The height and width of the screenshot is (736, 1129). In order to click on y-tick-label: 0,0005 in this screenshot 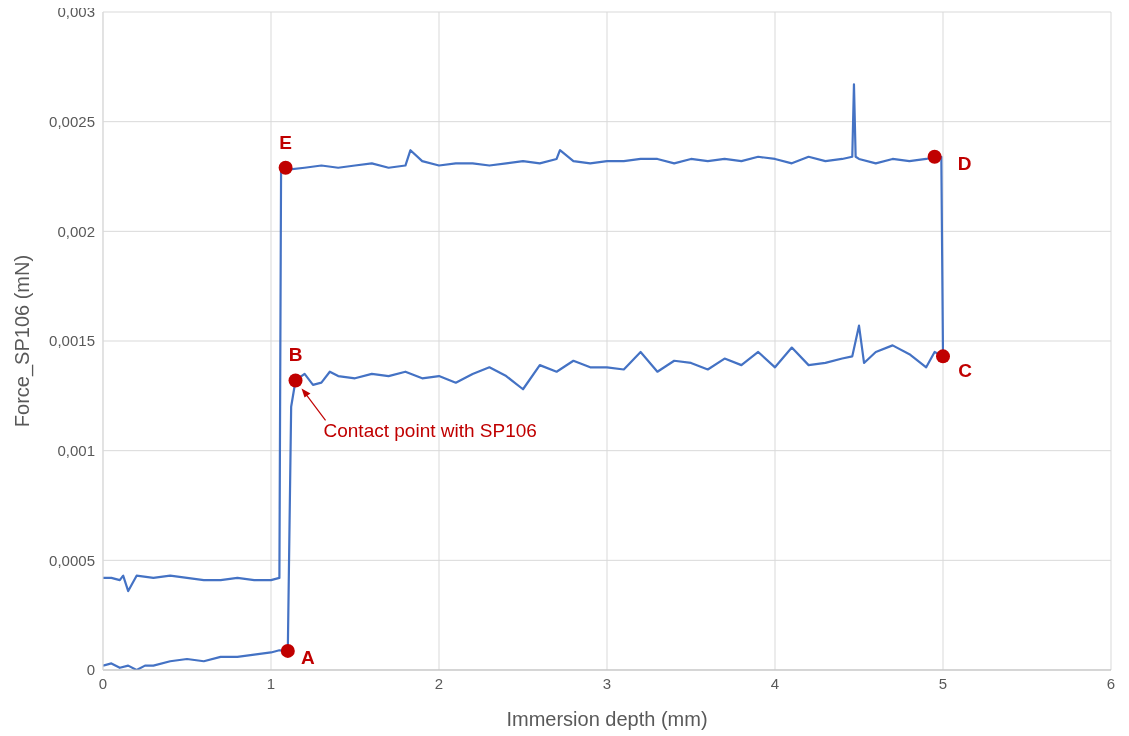, I will do `click(72, 560)`.